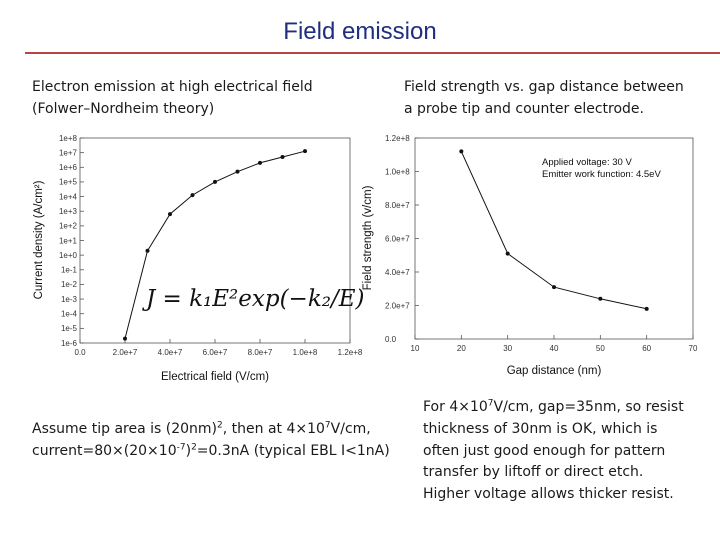 This screenshot has width=720, height=540. Describe the element at coordinates (273, 429) in the screenshot. I see `left-note-text: , then at 4×10` at that location.